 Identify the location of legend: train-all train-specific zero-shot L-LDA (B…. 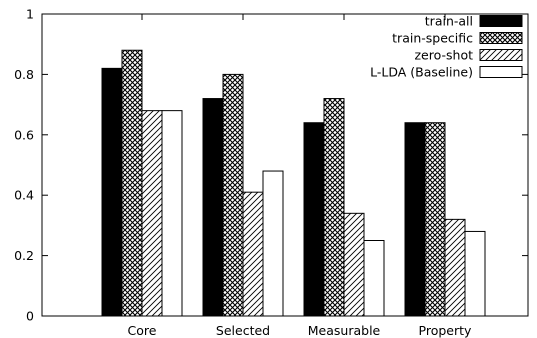
(446, 47).